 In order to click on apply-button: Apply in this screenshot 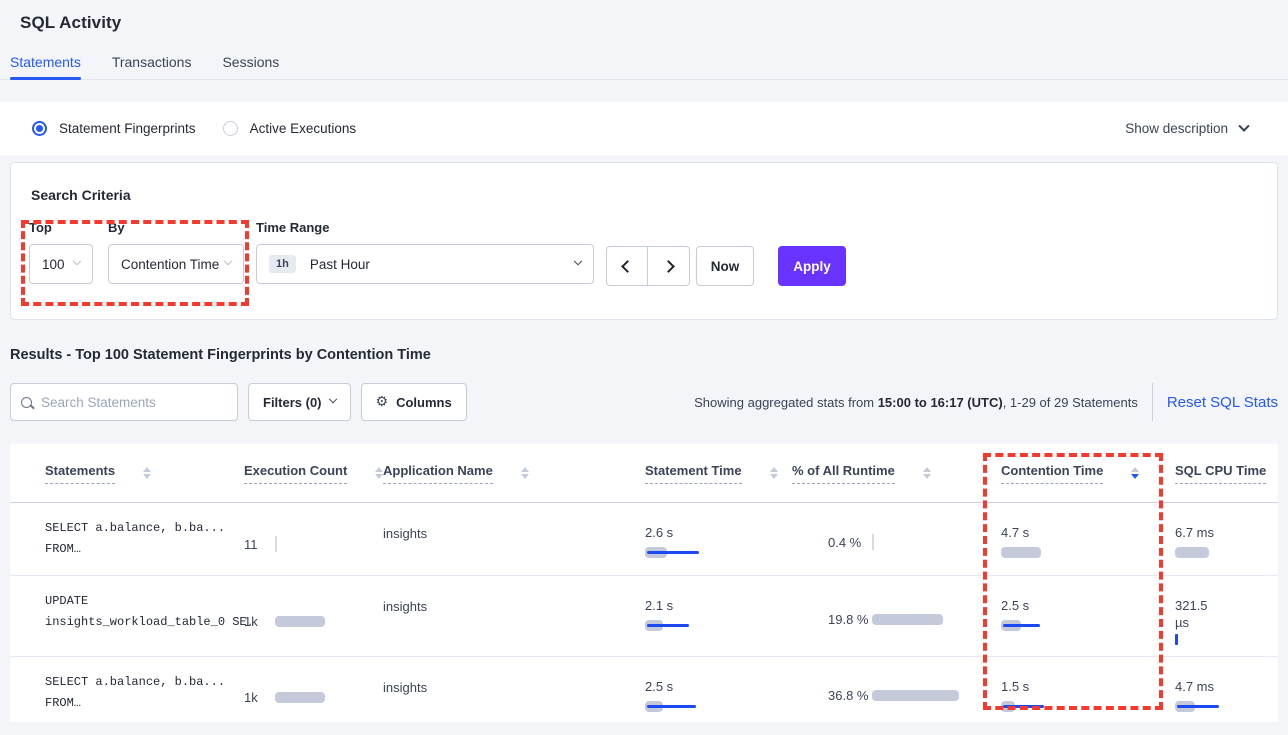, I will do `click(812, 266)`.